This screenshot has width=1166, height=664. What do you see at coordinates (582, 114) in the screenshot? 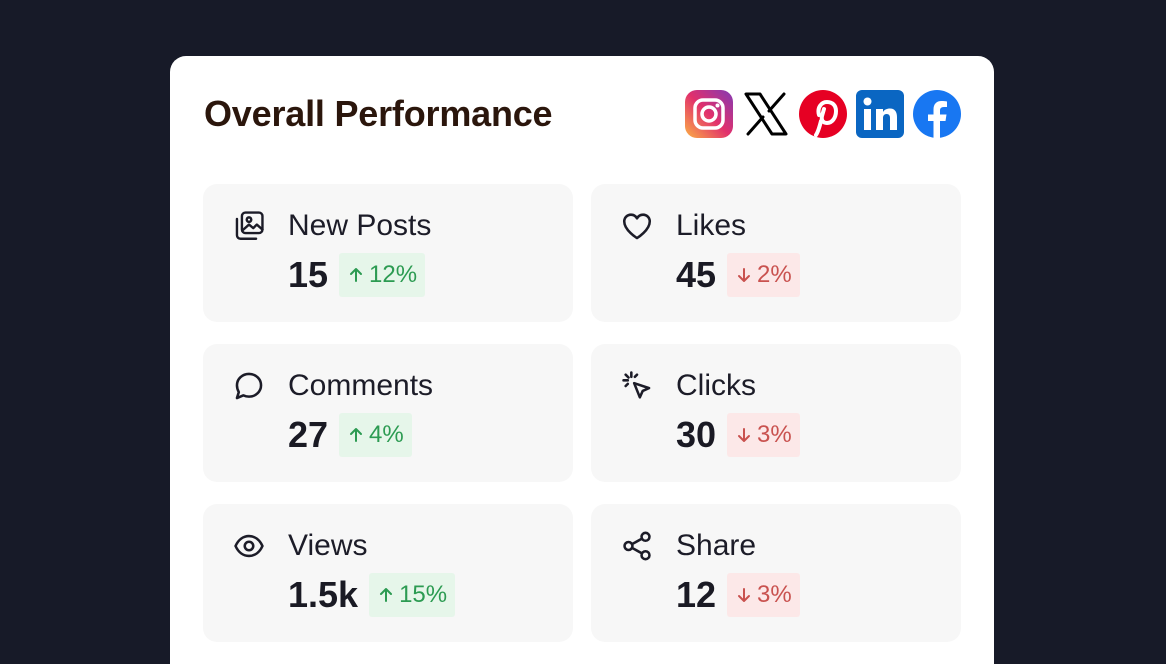
I see `card-header: Overall Performance` at bounding box center [582, 114].